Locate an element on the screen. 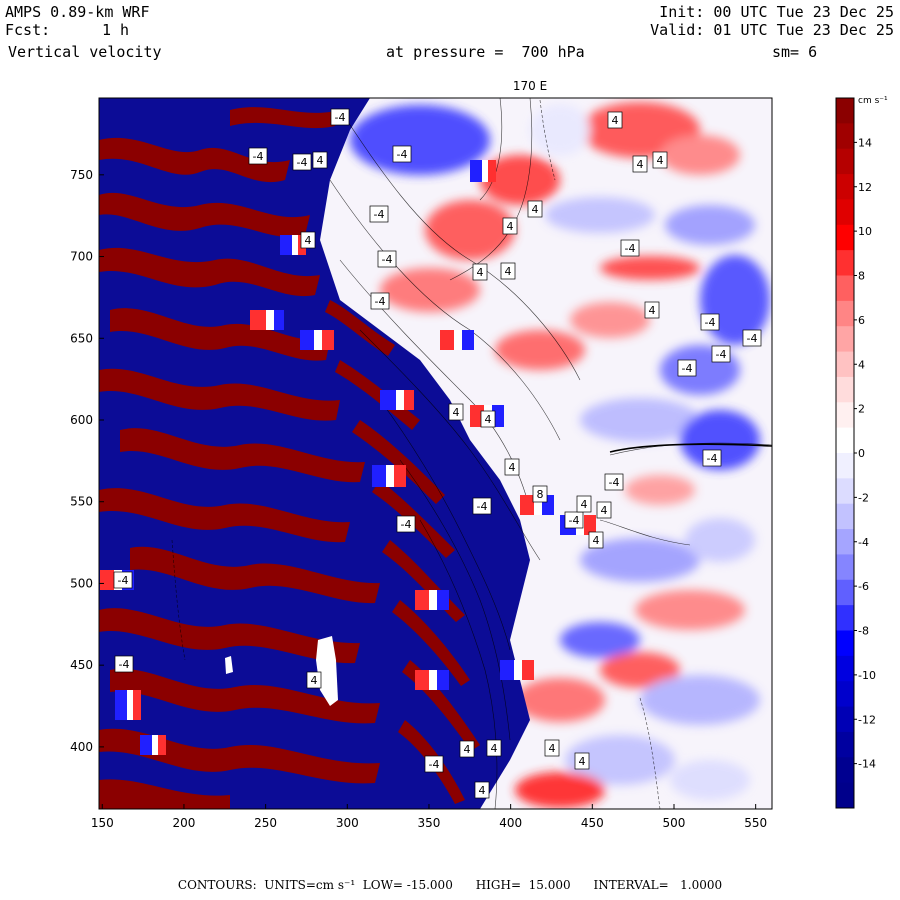 The width and height of the screenshot is (900, 900). x-tick-label: 300 is located at coordinates (347, 823).